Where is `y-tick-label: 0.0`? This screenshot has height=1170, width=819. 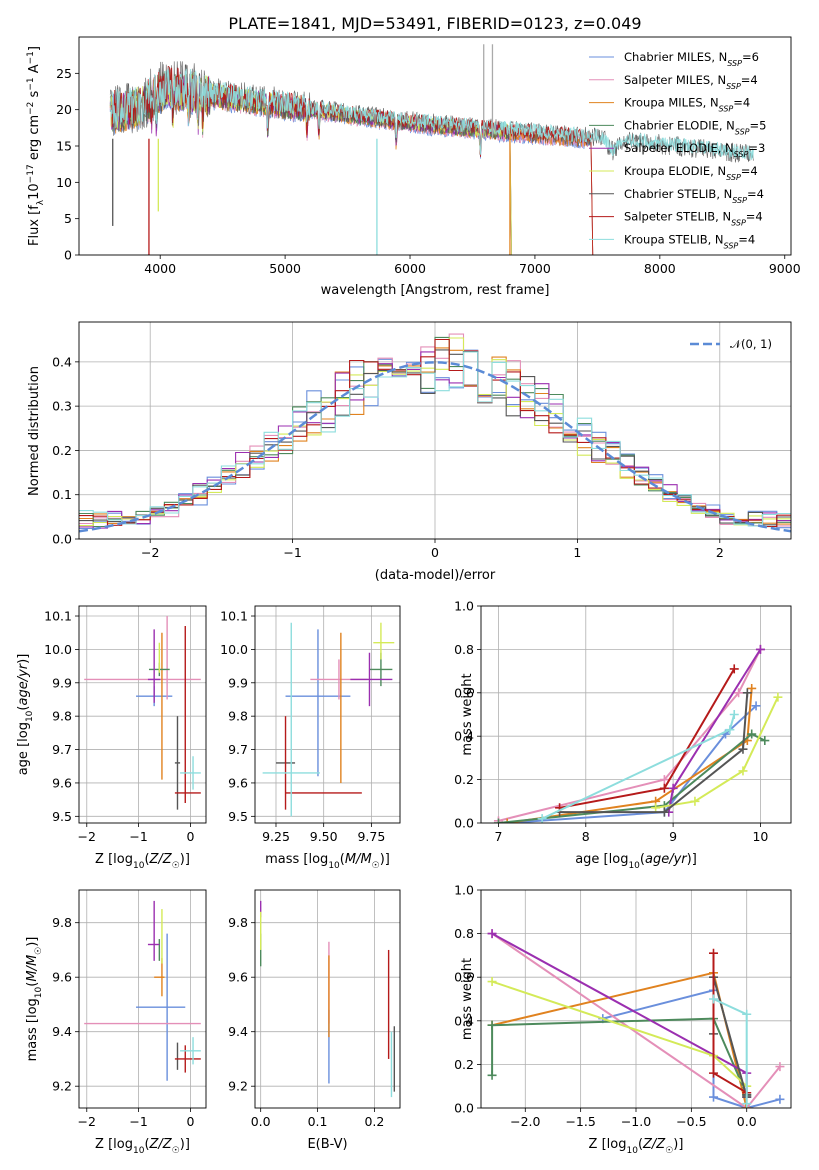 y-tick-label: 0.0 is located at coordinates (464, 823).